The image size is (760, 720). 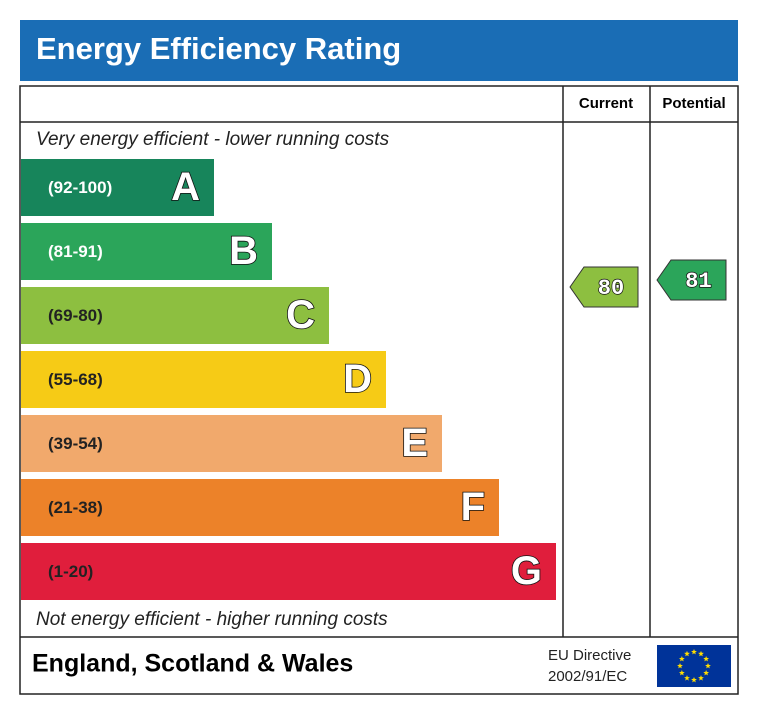 I want to click on eu-stars, so click(x=694, y=666).